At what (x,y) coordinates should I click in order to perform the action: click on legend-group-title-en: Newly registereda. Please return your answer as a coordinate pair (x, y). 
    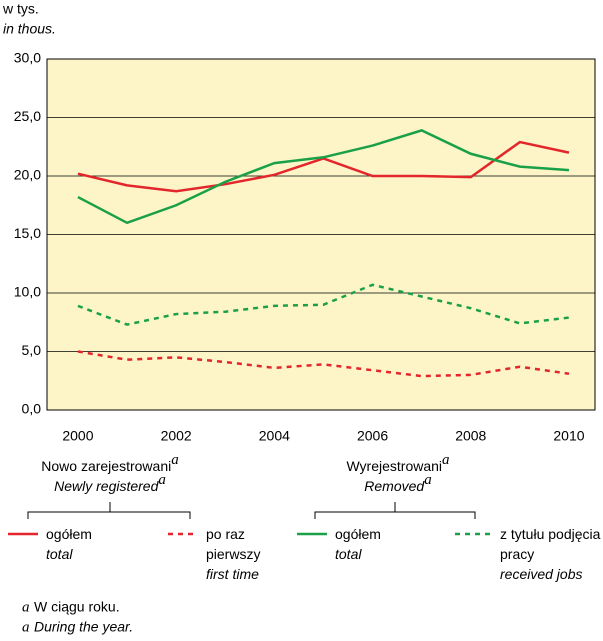
    Looking at the image, I should click on (110, 482).